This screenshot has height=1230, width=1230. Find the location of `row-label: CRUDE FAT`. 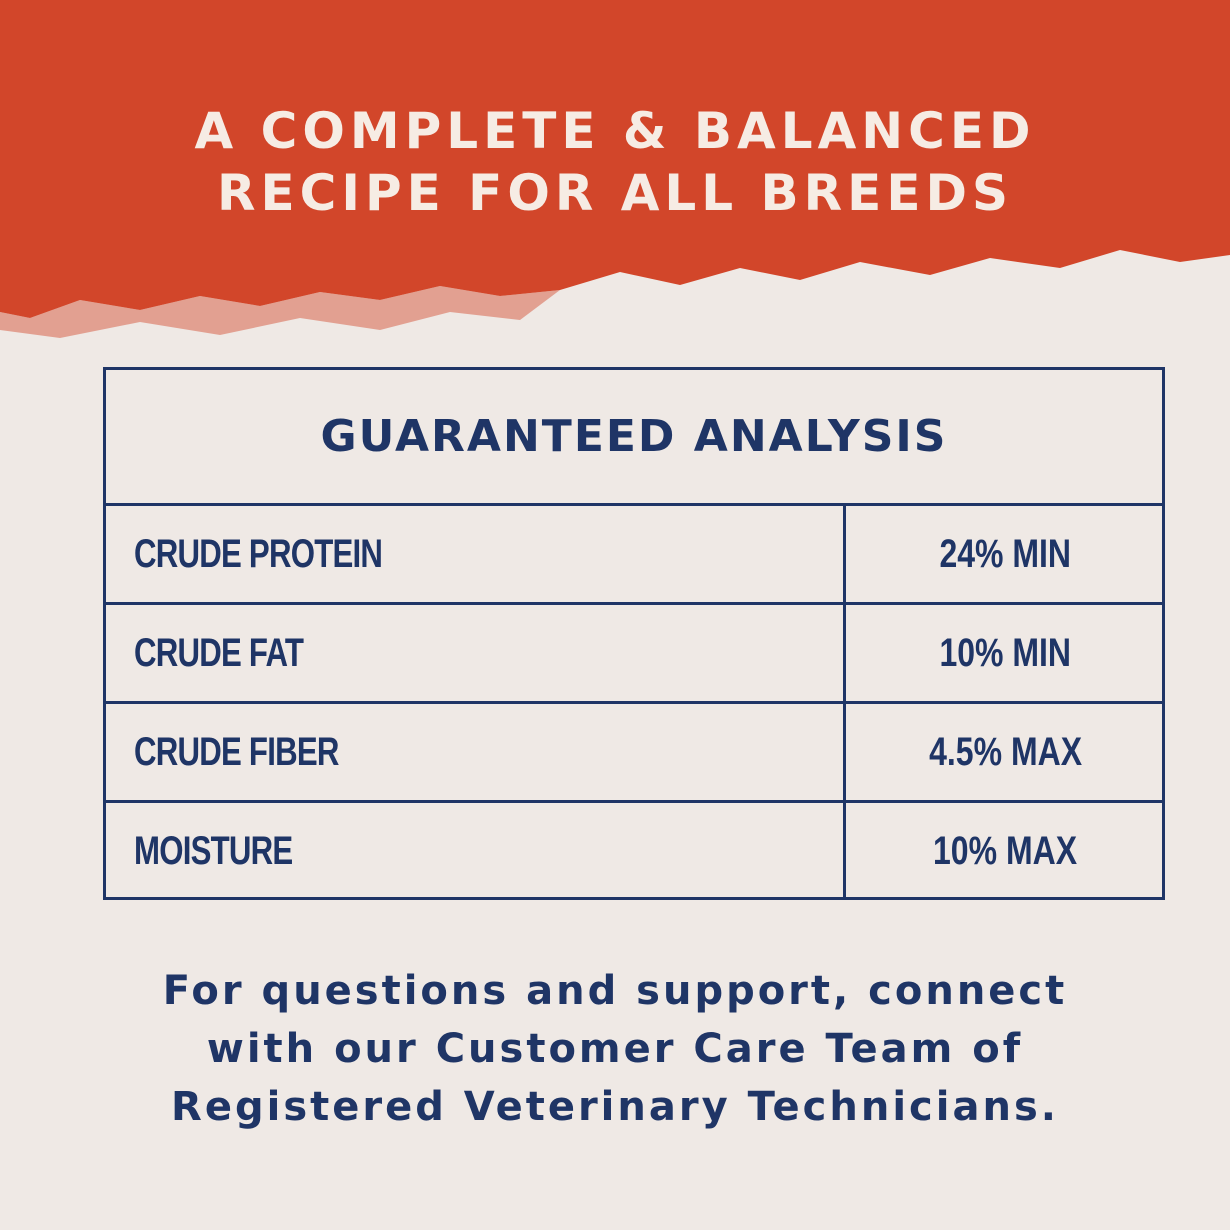

row-label: CRUDE FAT is located at coordinates (219, 652).